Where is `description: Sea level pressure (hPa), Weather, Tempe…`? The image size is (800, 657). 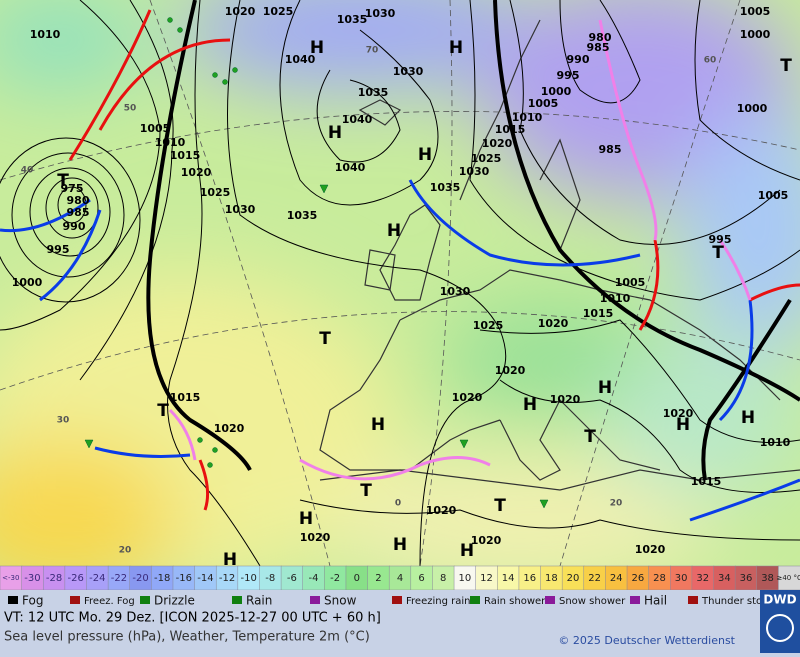
description: Sea level pressure (hPa), Weather, Tempe… is located at coordinates (187, 637).